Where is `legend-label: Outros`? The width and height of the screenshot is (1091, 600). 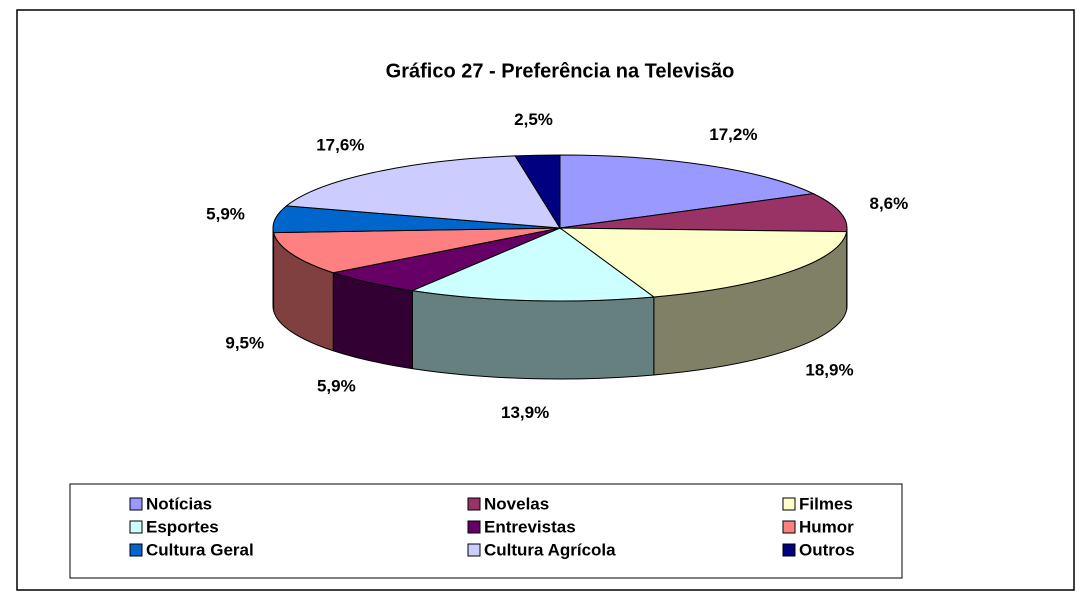 legend-label: Outros is located at coordinates (827, 549).